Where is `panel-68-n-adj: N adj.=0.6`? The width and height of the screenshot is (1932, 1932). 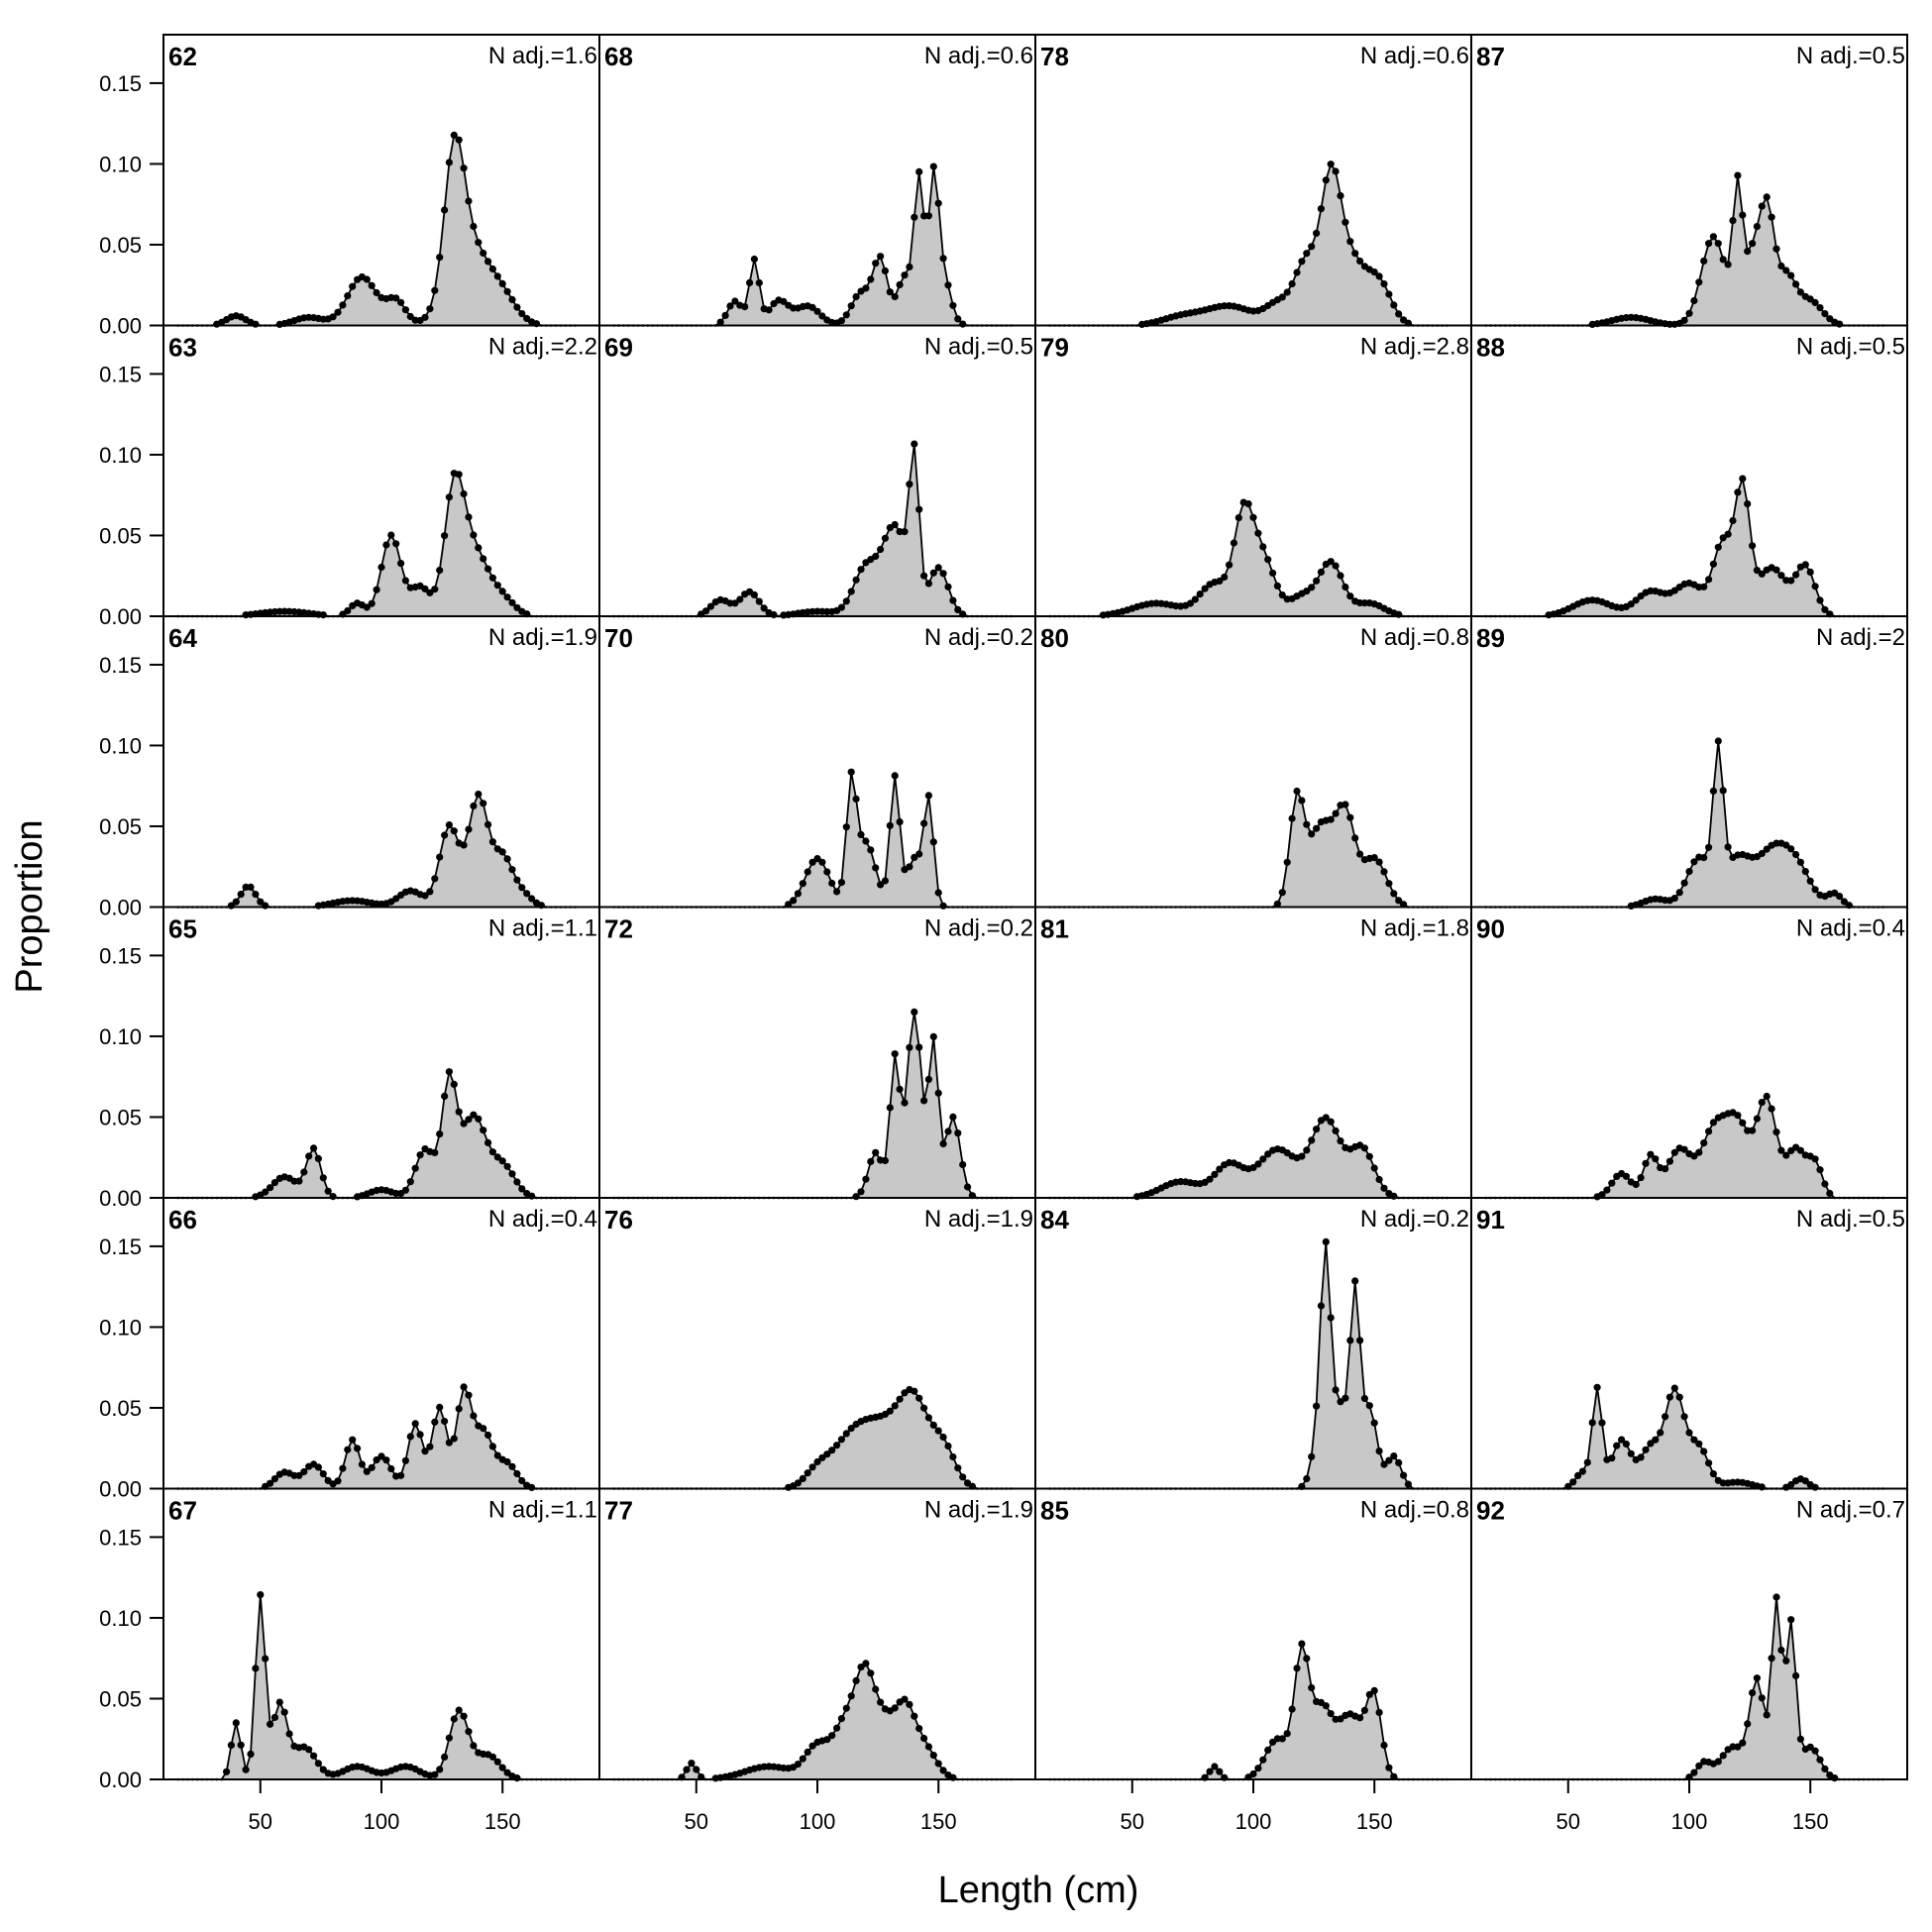
panel-68-n-adj: N adj.=0.6 is located at coordinates (978, 56).